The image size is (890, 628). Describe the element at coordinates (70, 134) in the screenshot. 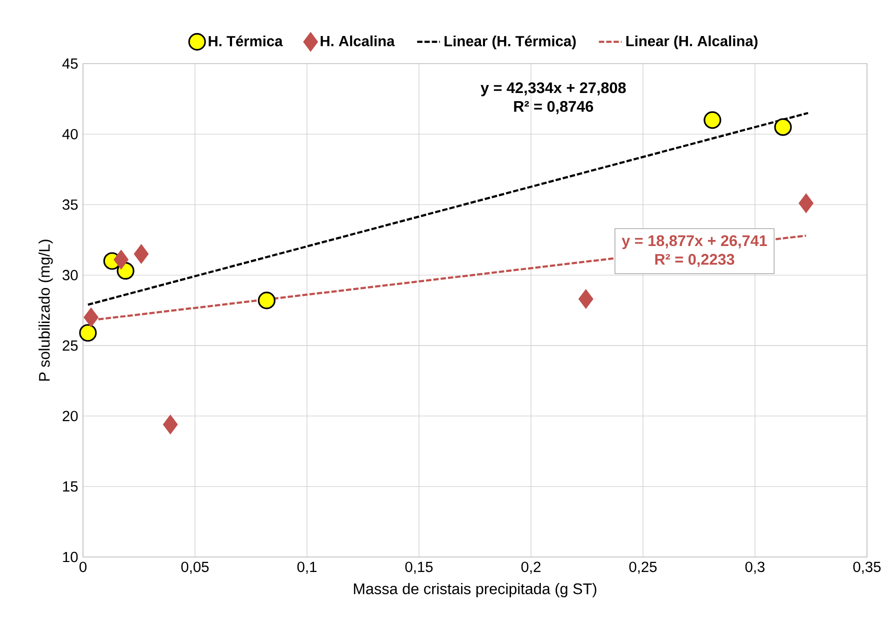

I see `y-tick-label: 40` at that location.